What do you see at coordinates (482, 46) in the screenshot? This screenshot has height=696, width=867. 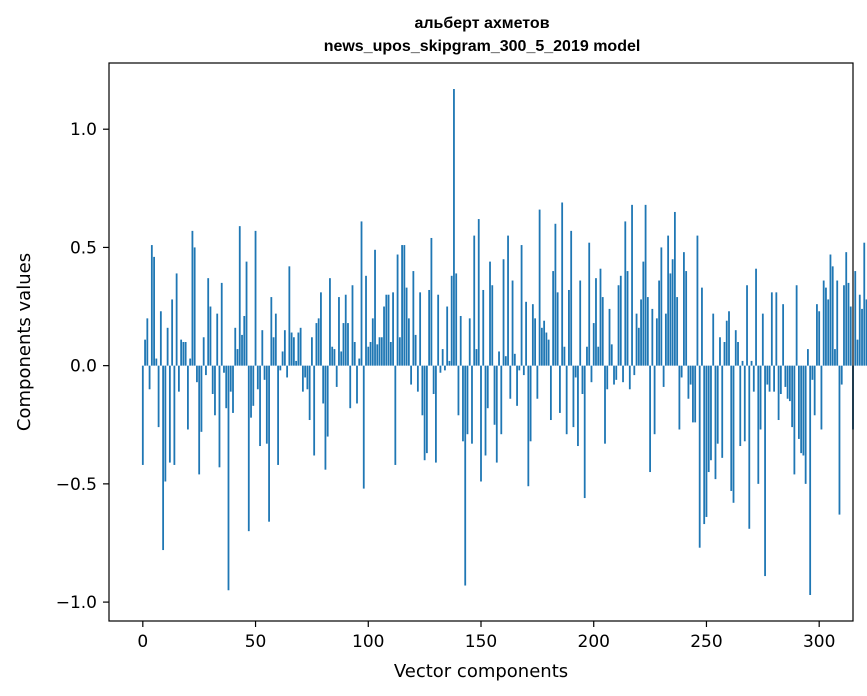 I see `chart-title-line-2: news_upos_skipgram_300_5_2019 model` at bounding box center [482, 46].